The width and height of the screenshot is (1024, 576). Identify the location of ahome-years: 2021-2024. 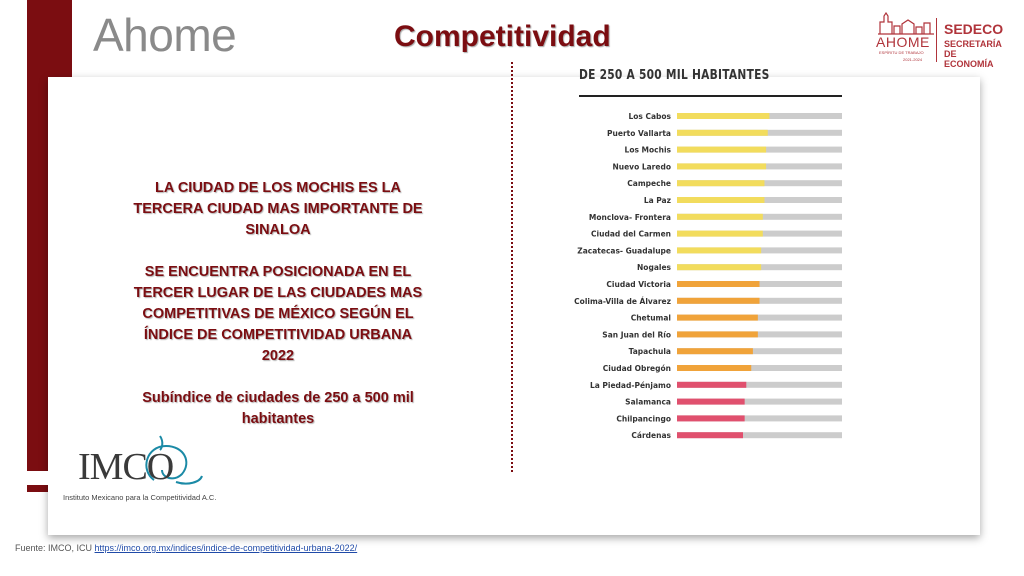
(913, 59).